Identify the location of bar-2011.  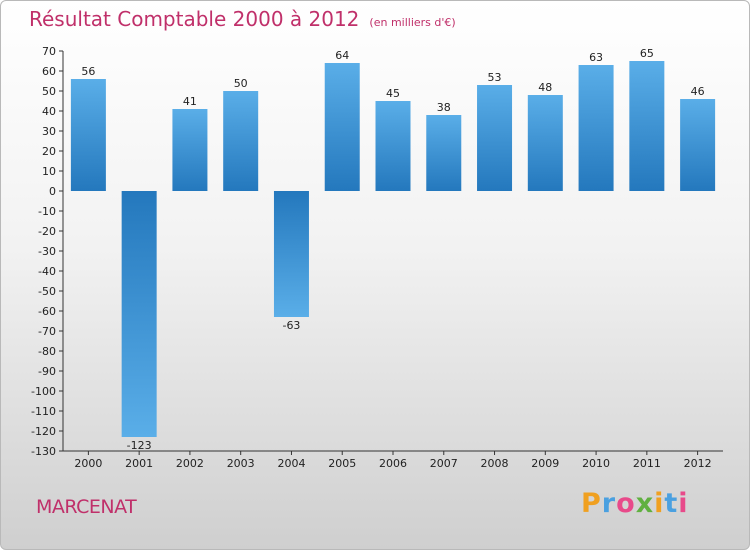
(647, 126).